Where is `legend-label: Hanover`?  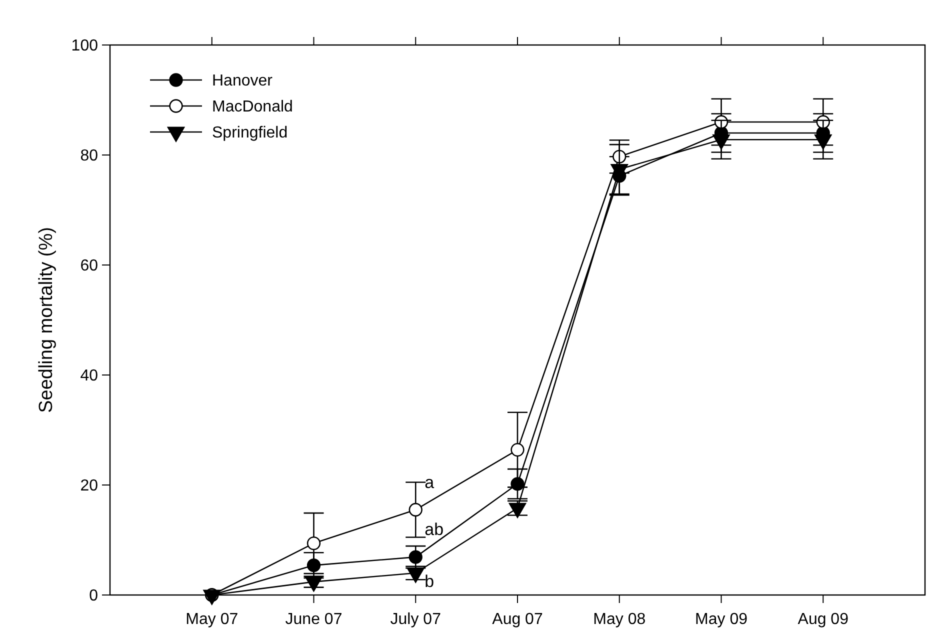
legend-label: Hanover is located at coordinates (243, 81).